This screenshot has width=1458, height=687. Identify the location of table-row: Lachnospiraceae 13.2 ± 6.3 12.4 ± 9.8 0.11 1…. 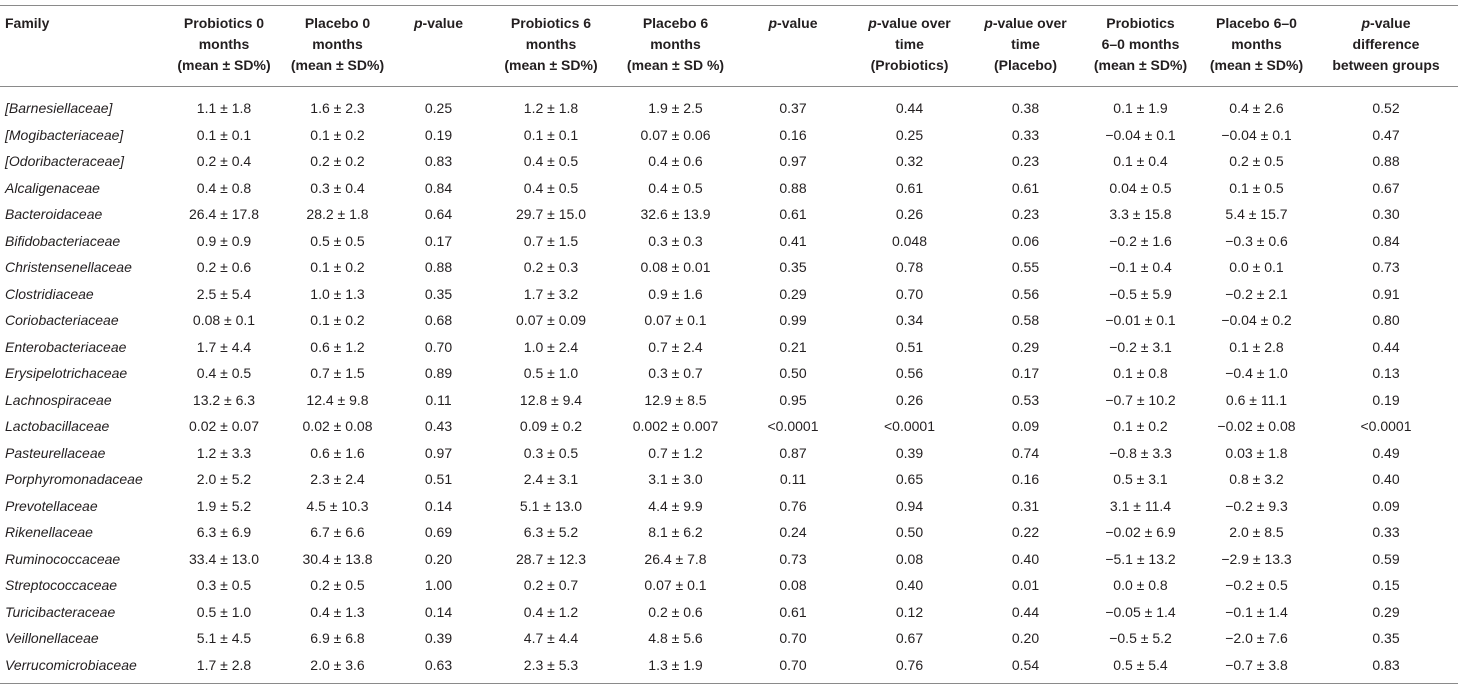
(729, 400).